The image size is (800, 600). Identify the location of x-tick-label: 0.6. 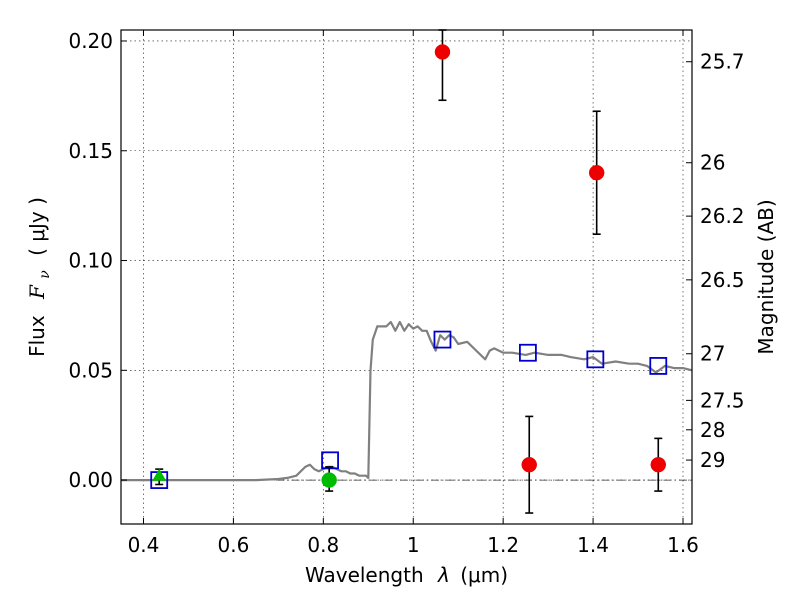
(233, 545).